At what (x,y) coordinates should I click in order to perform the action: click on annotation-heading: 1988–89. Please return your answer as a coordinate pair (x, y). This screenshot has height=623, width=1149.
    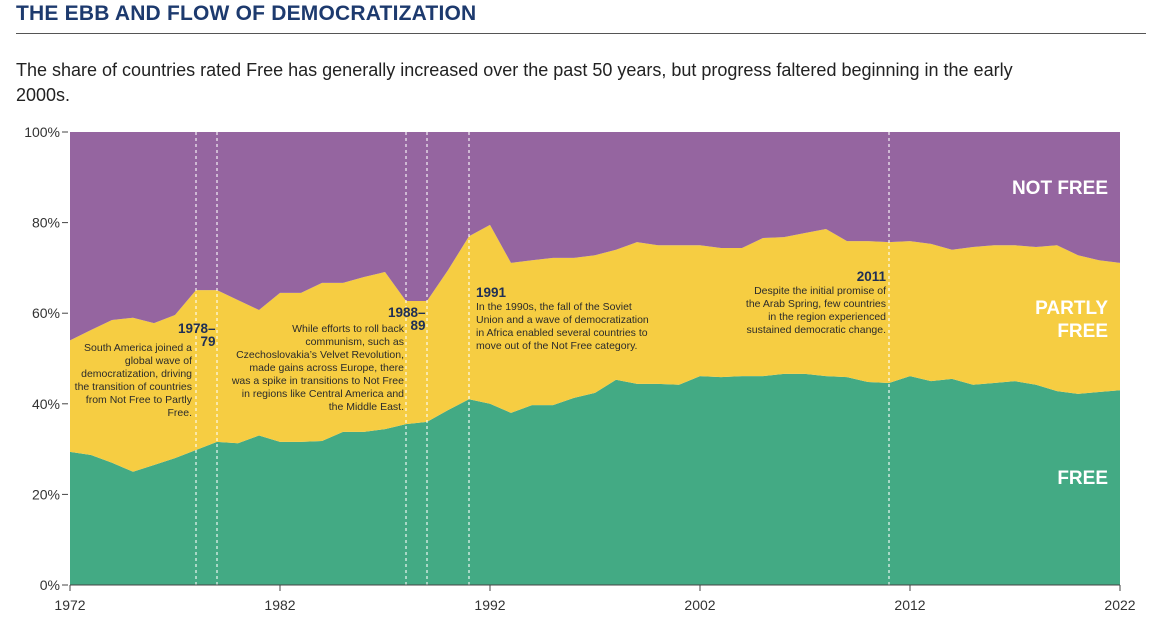
    Looking at the image, I should click on (407, 319).